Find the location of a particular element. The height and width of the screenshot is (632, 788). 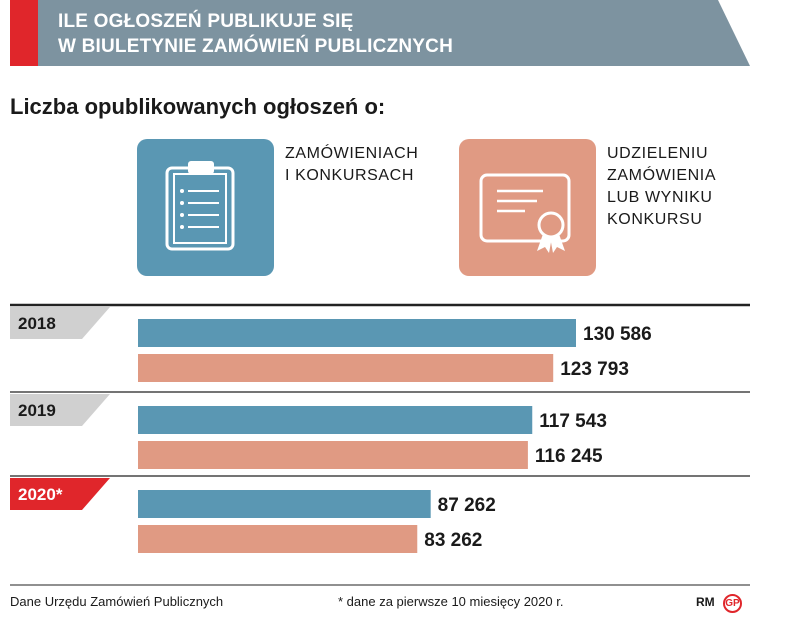

legend-swatch-awards is located at coordinates (527, 207).